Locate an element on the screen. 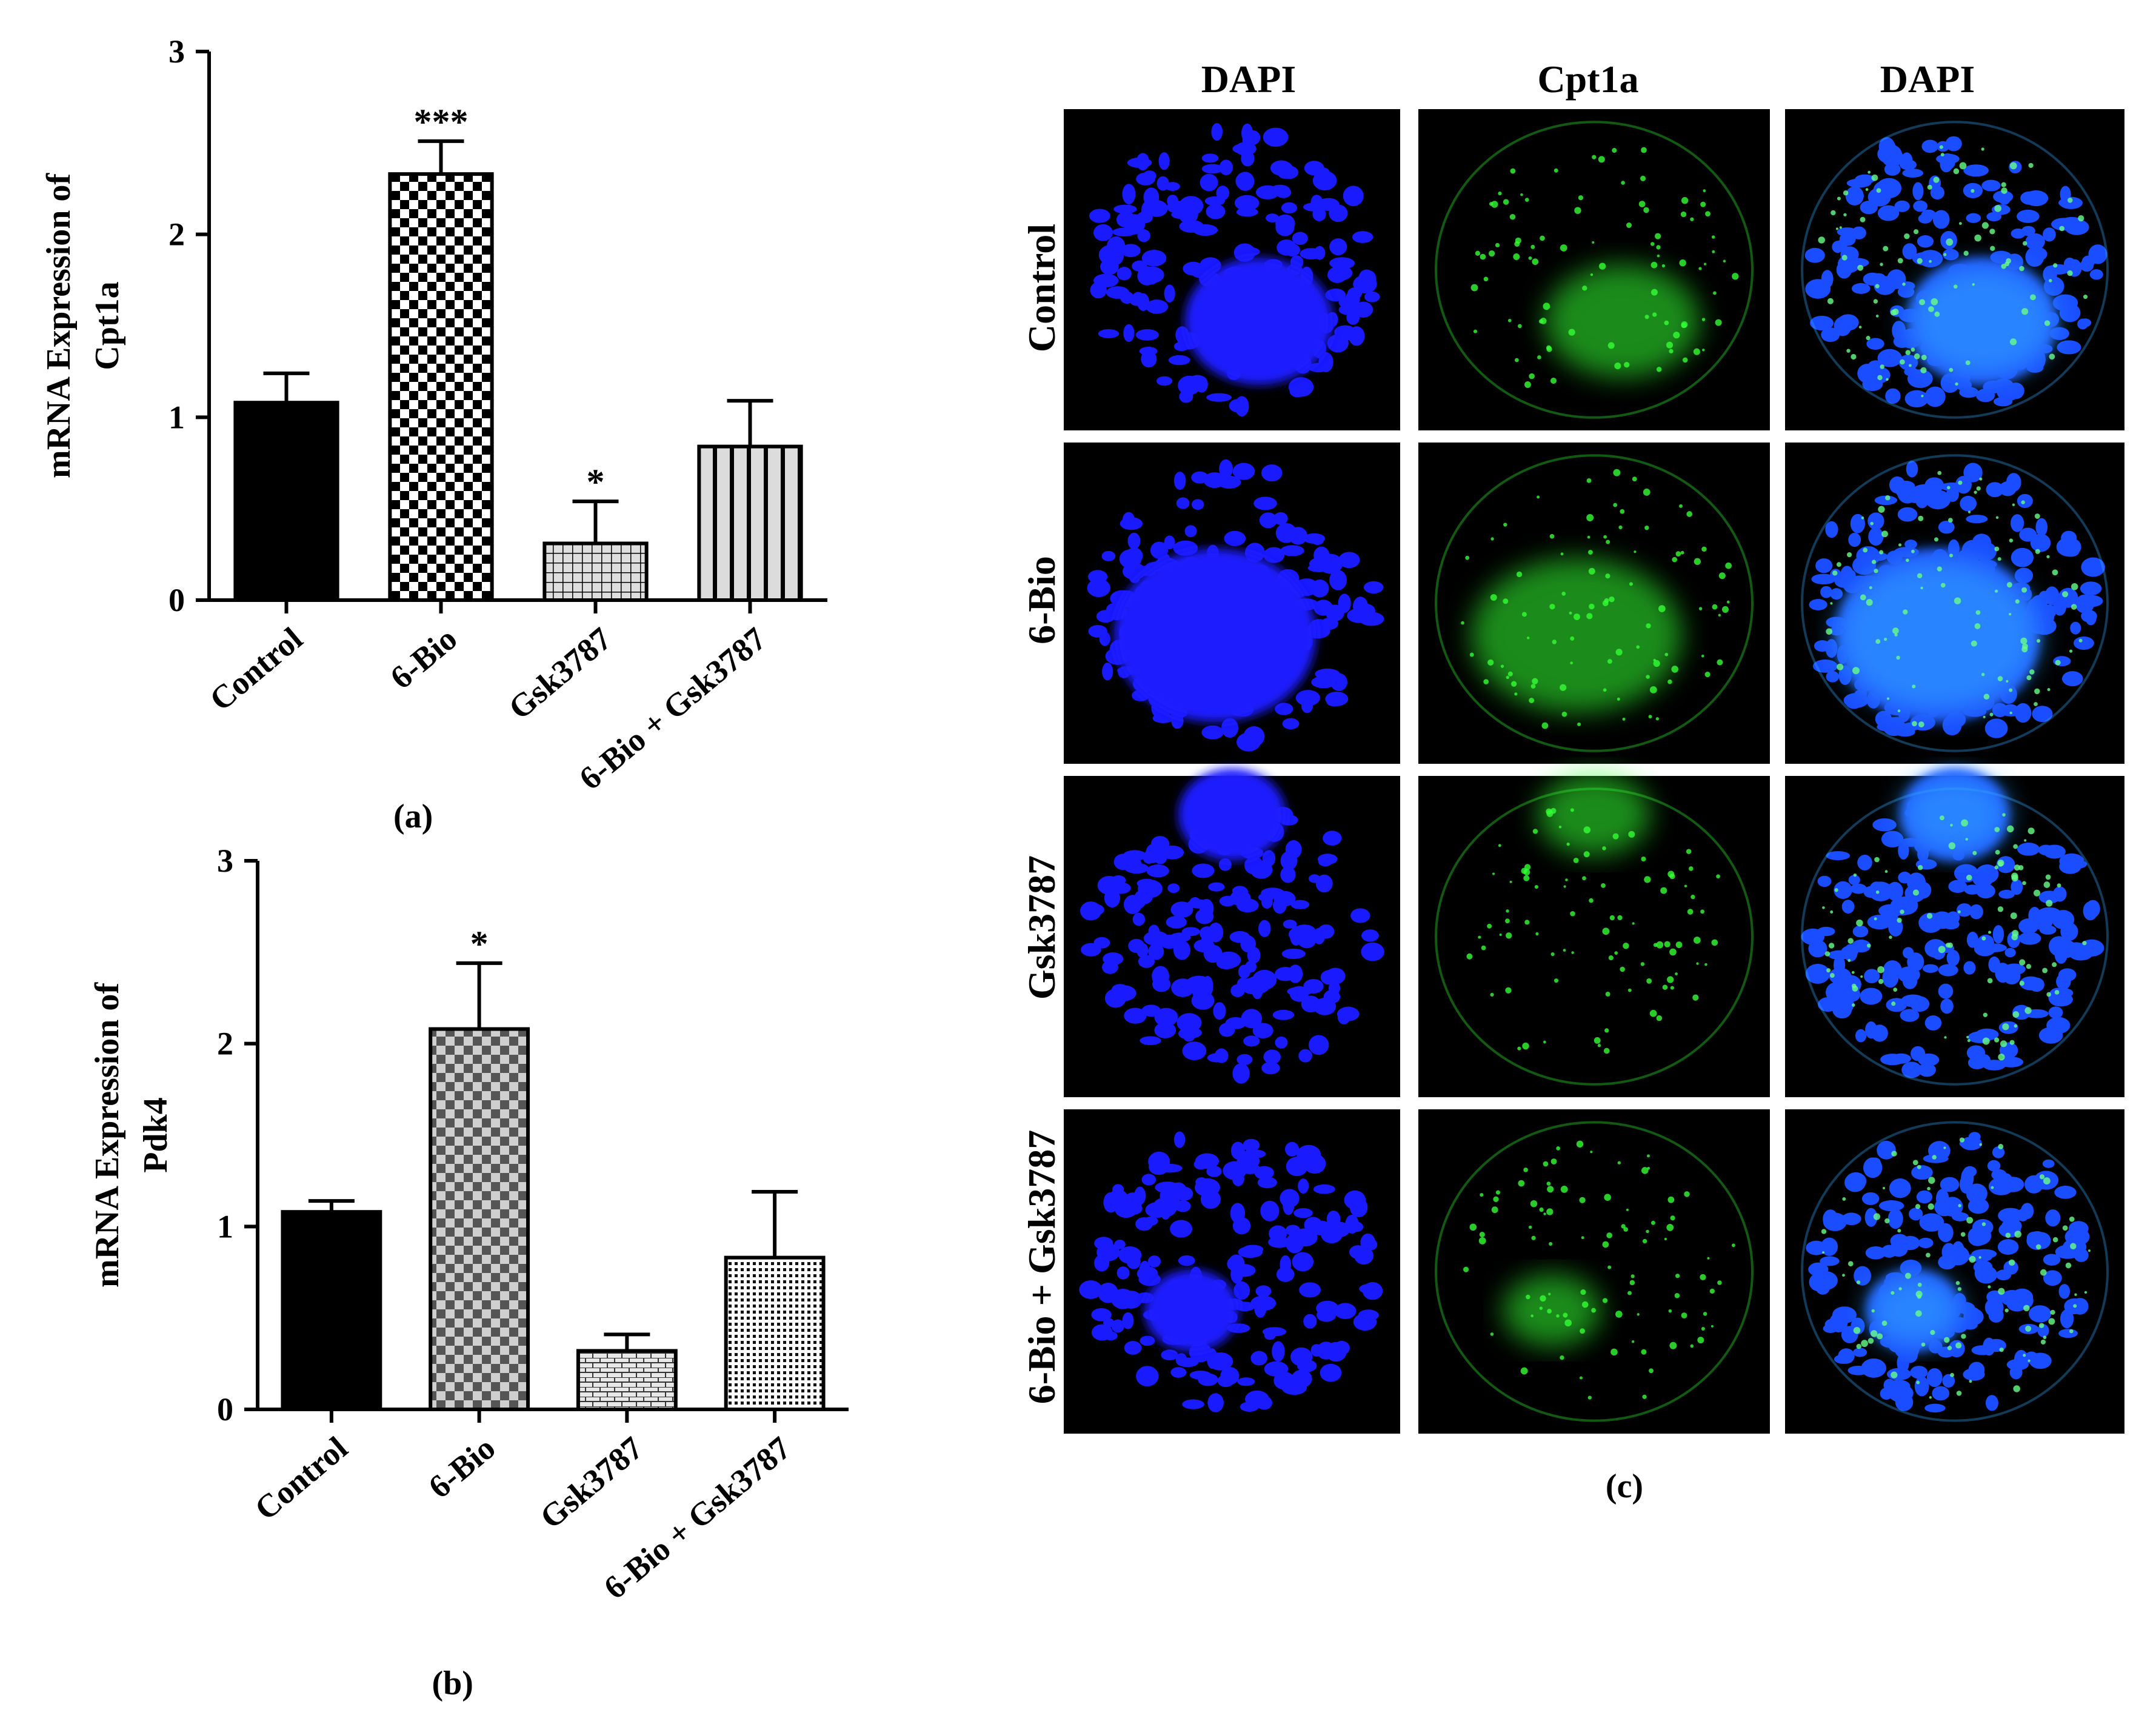 The height and width of the screenshot is (1724, 2156). panel-label: (a) is located at coordinates (413, 816).